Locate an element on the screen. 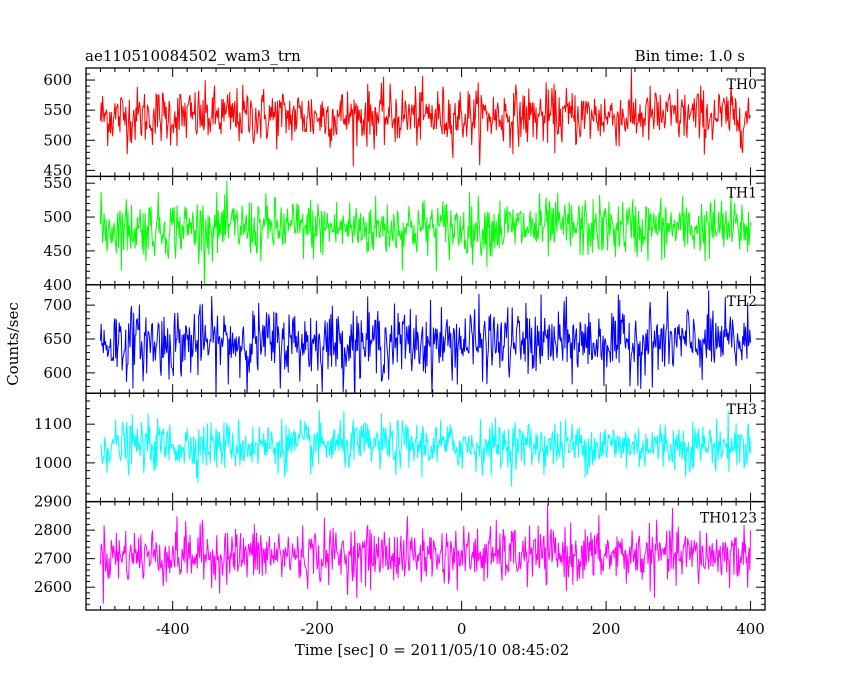 The height and width of the screenshot is (685, 850). panel-label-th0: TH0 is located at coordinates (742, 85).